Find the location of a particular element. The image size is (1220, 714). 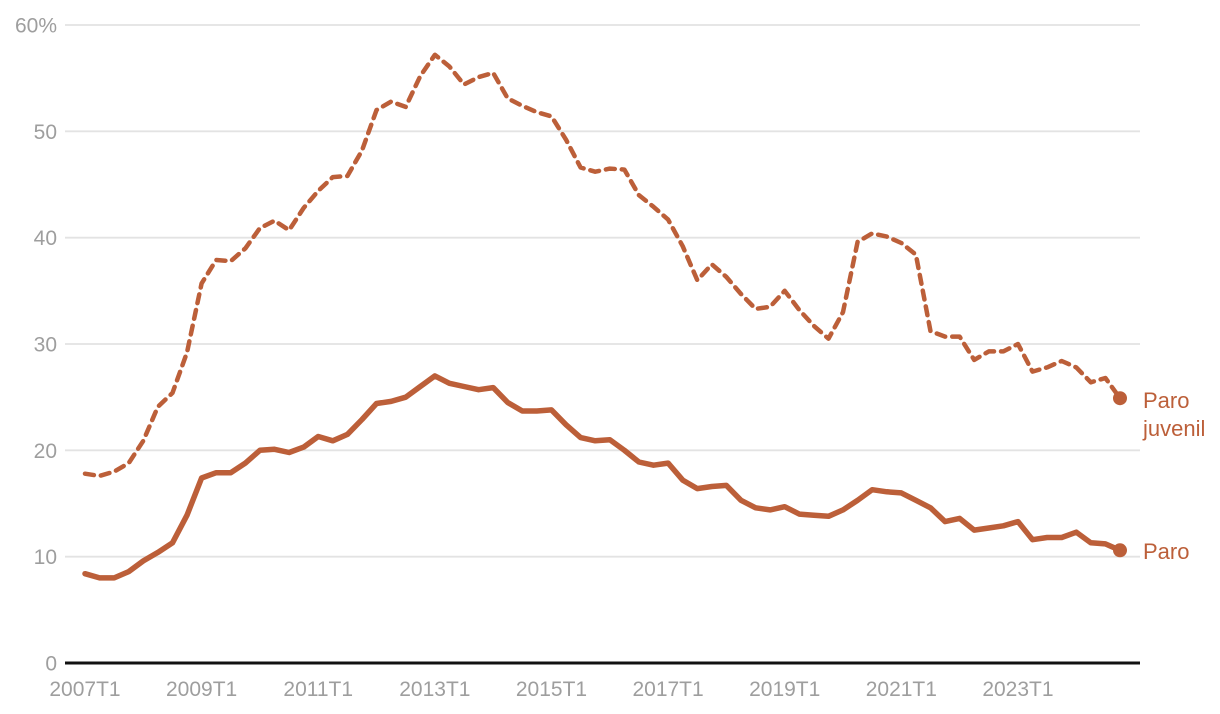

x-axis-label: 2009T1 is located at coordinates (201, 689).